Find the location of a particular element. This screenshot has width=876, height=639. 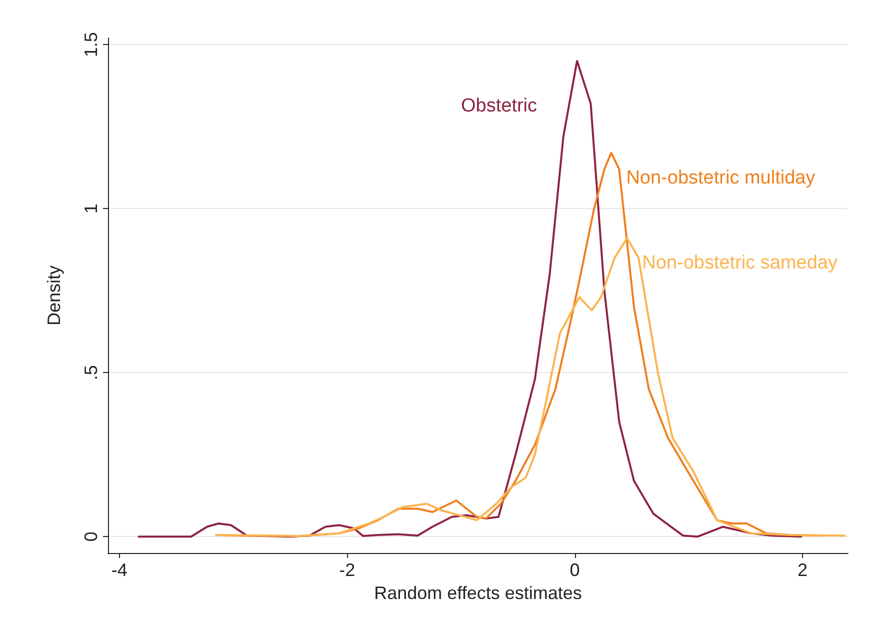

y-tick-label: 1.5 is located at coordinates (91, 45).